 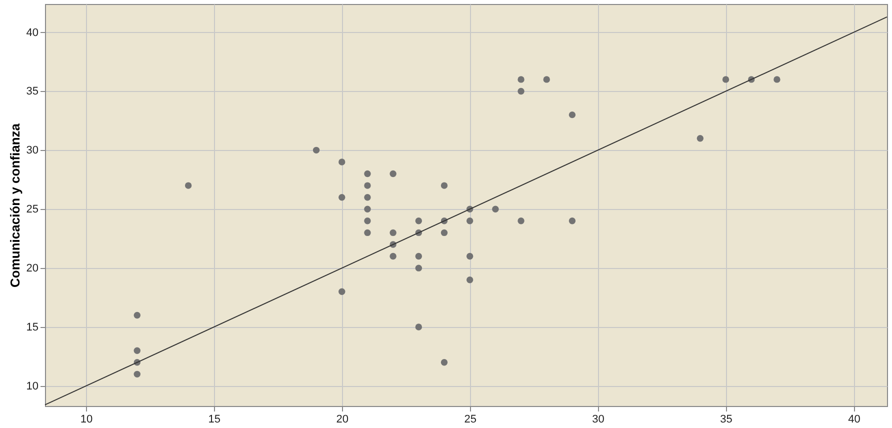 I want to click on y-tick-label: 40, so click(x=32, y=32).